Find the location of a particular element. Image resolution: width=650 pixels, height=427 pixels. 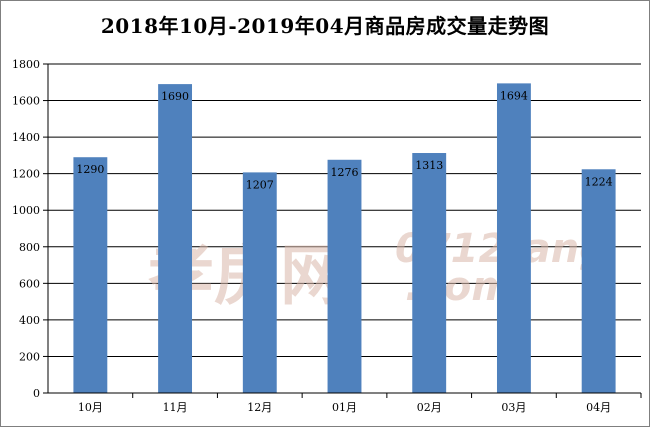

y-tick-label: 400 is located at coordinates (29, 320).